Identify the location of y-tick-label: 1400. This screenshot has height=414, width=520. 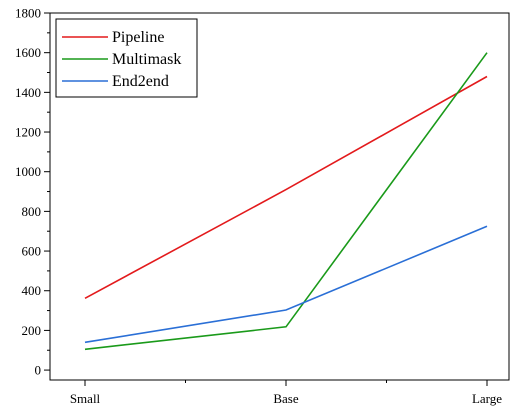
(28, 92).